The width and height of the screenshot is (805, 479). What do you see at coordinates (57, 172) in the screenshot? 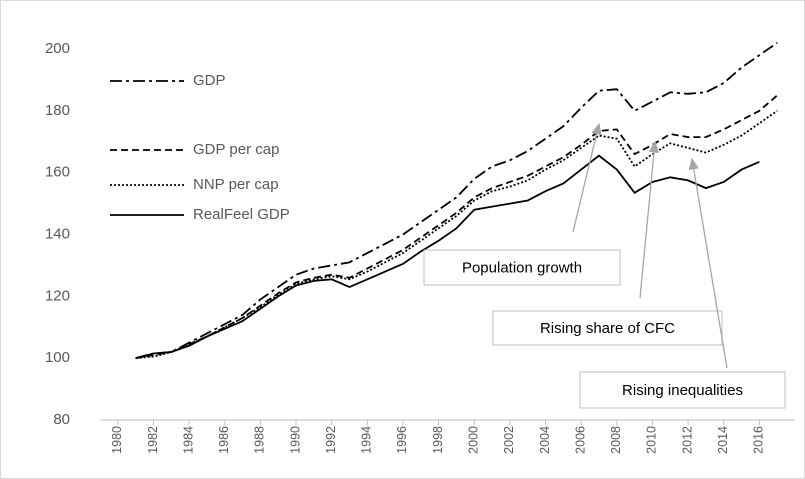
I see `y-tick-label: 160` at bounding box center [57, 172].